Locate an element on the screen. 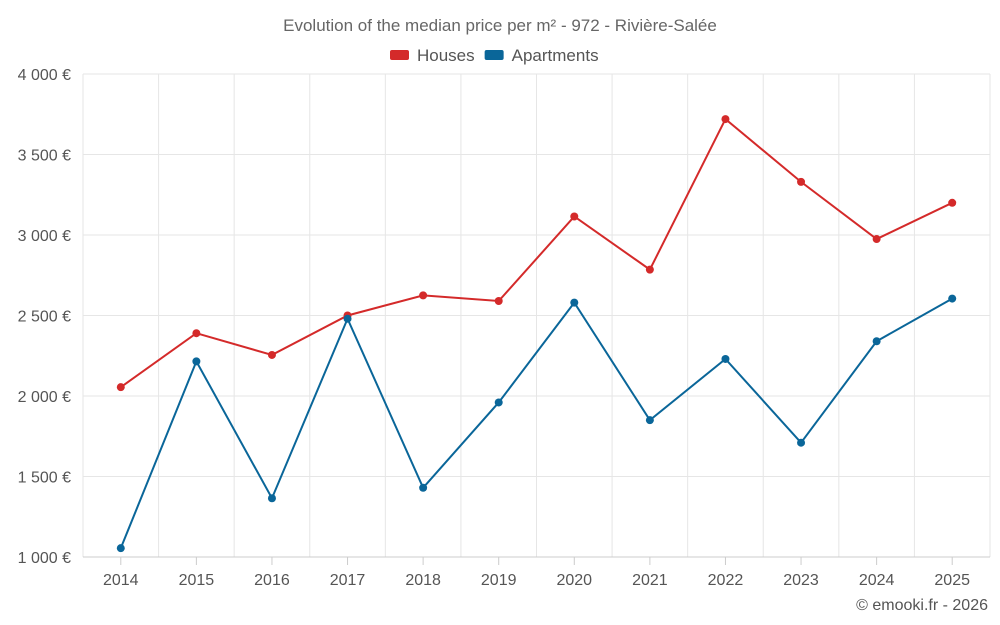 The image size is (1000, 625). legend: Houses Apartments is located at coordinates (494, 55).